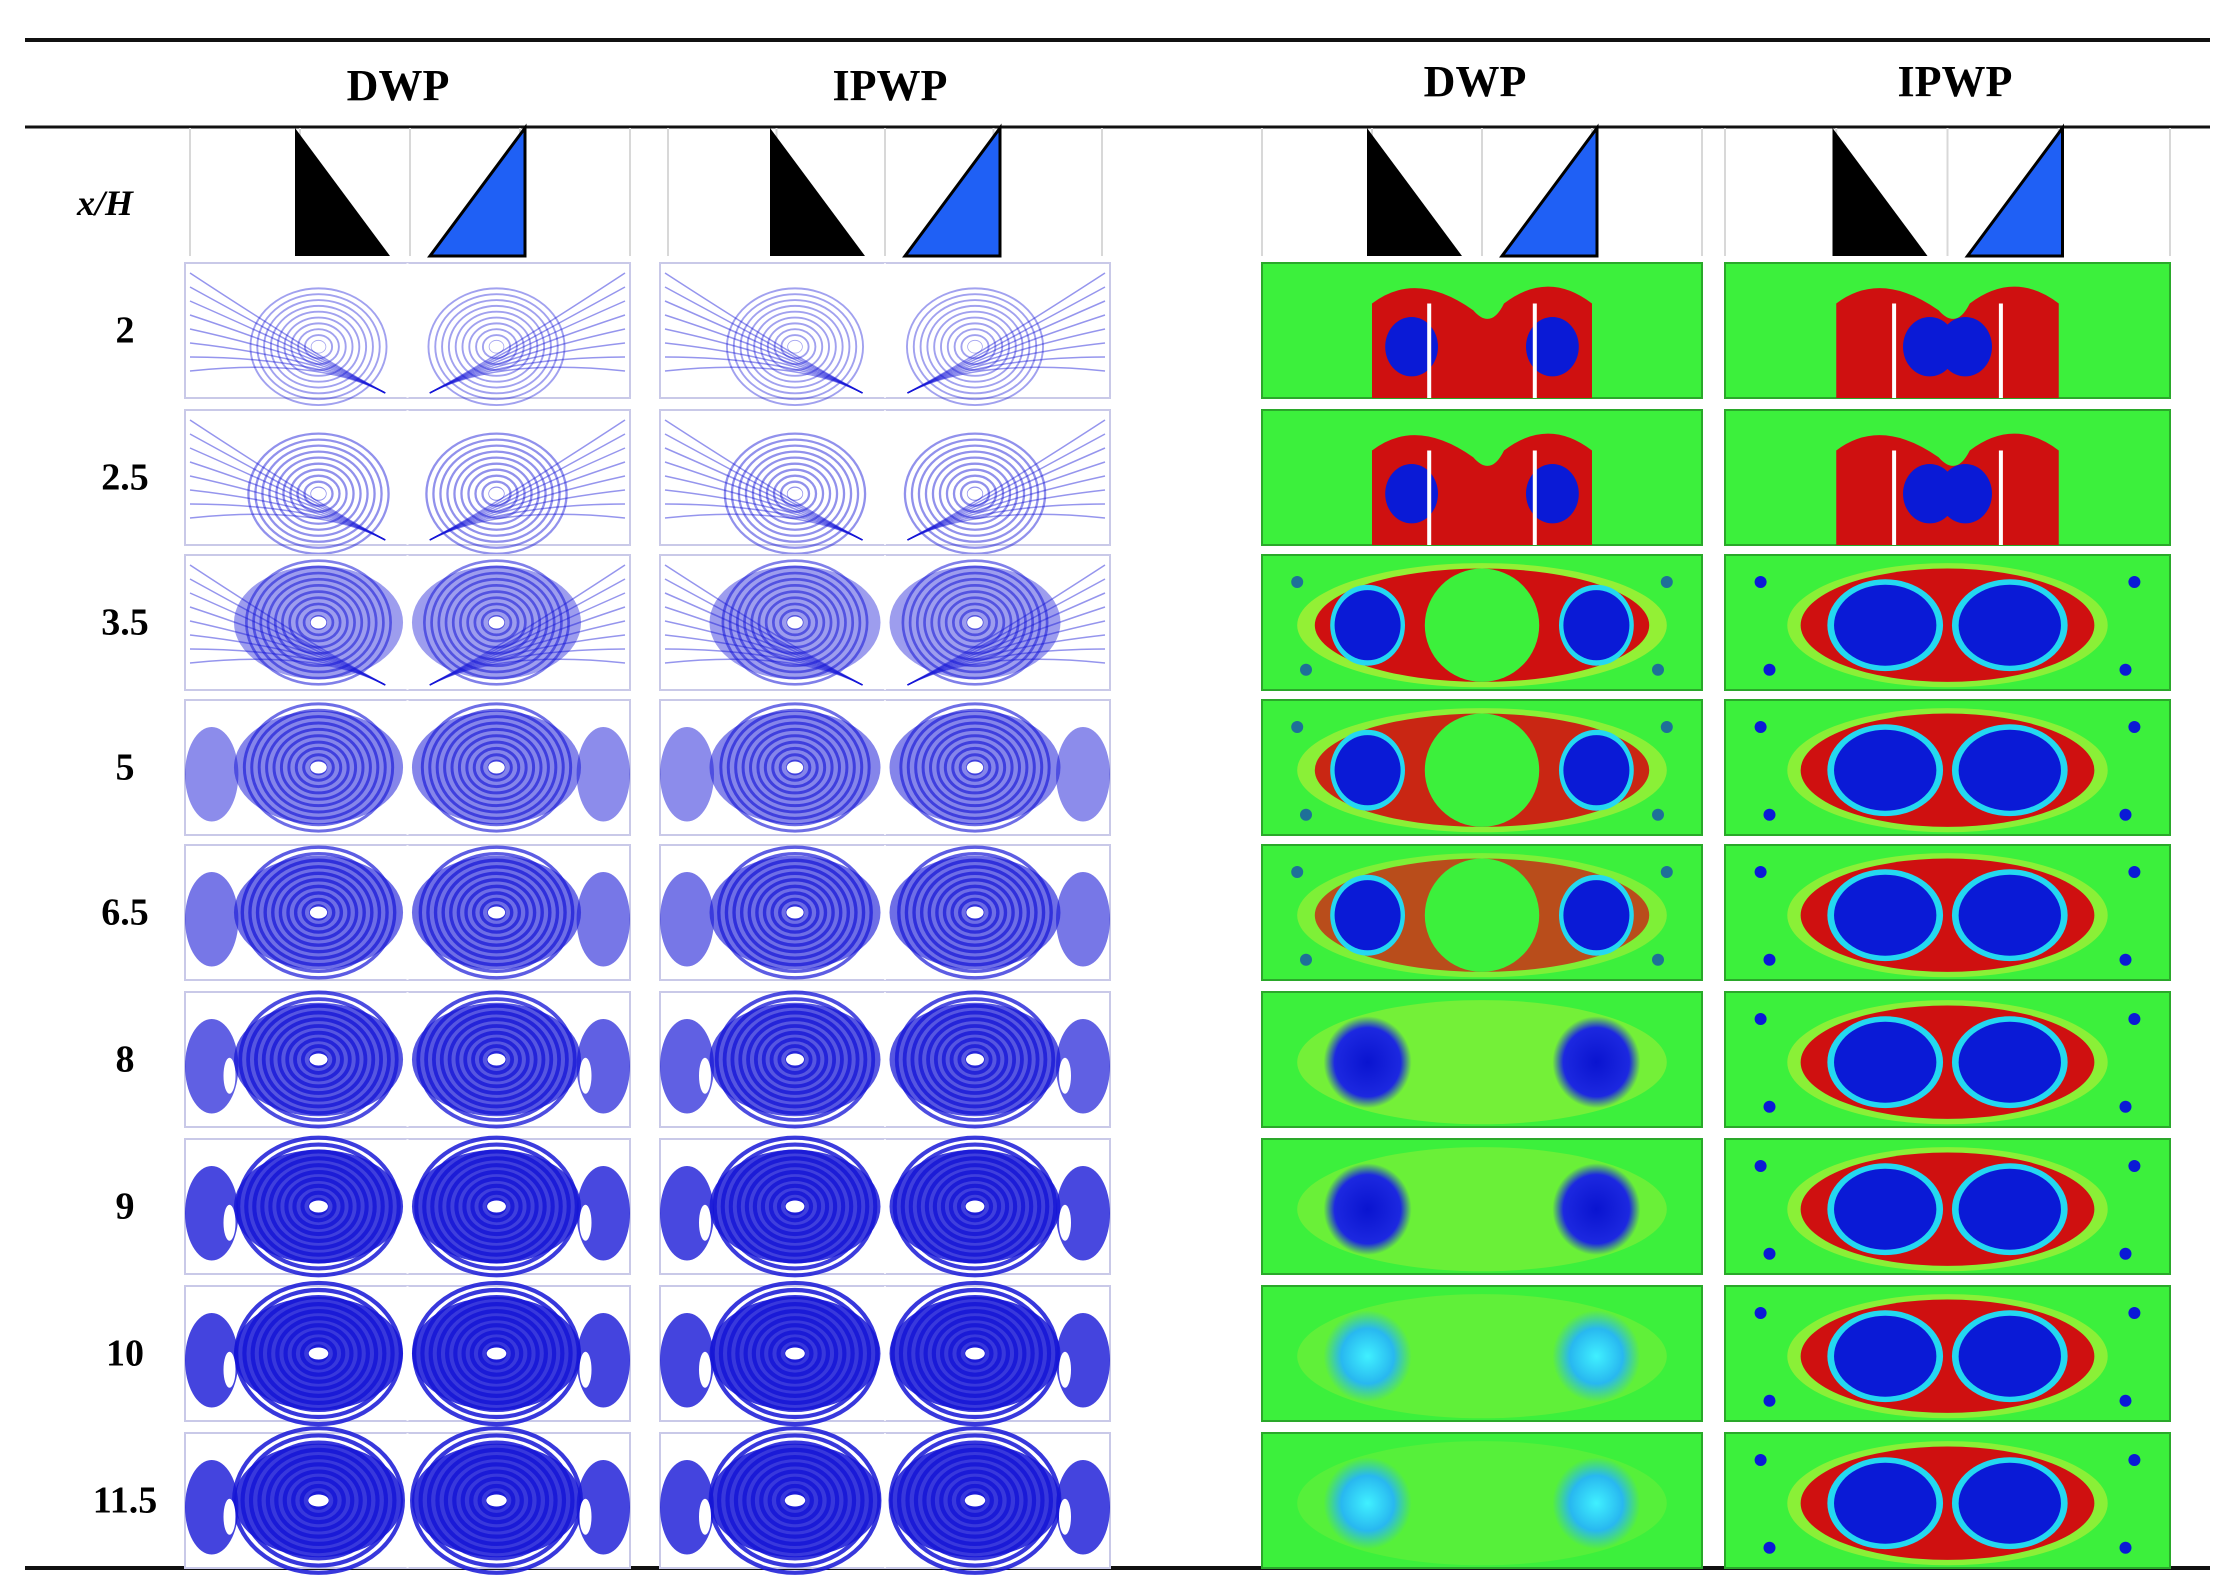 The height and width of the screenshot is (1590, 2235). I want to click on axis-label: x/H, so click(105, 203).